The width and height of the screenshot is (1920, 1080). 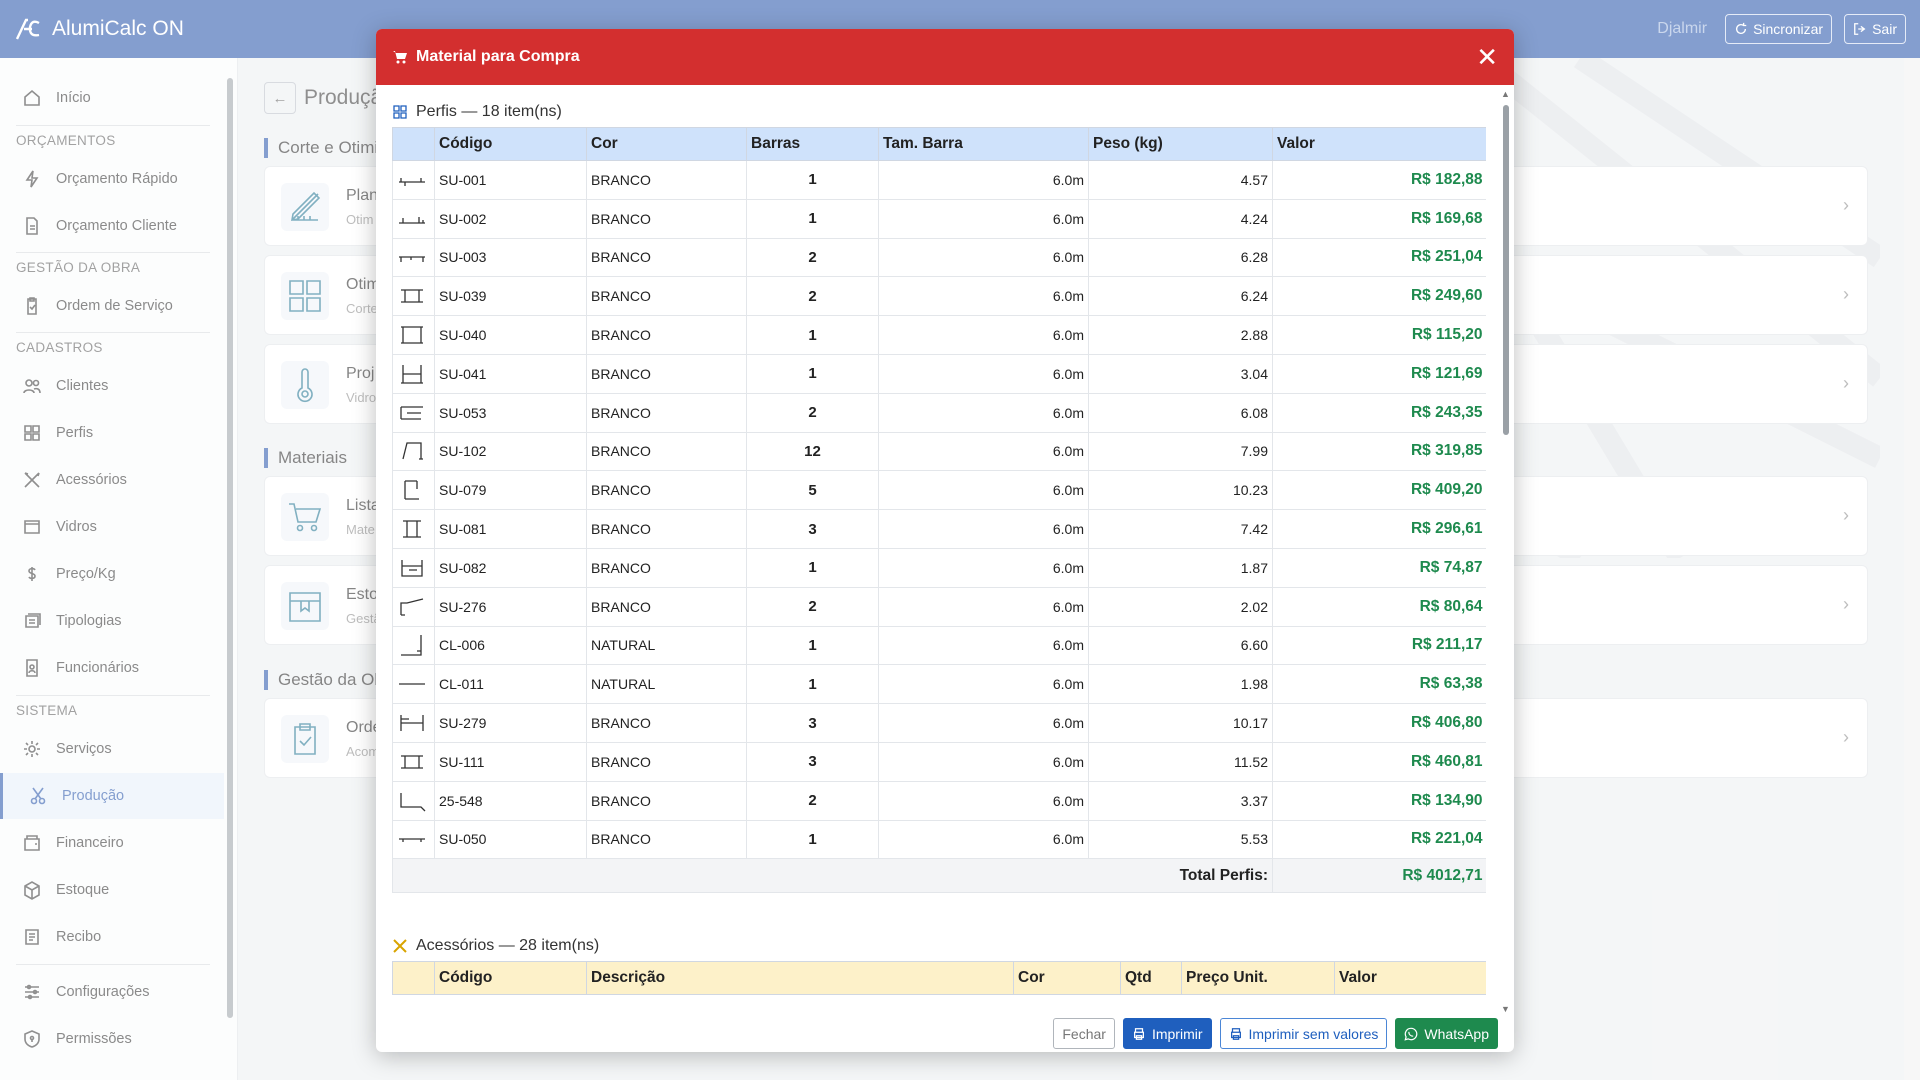 I want to click on section-label: CADASTROS, so click(x=59, y=347).